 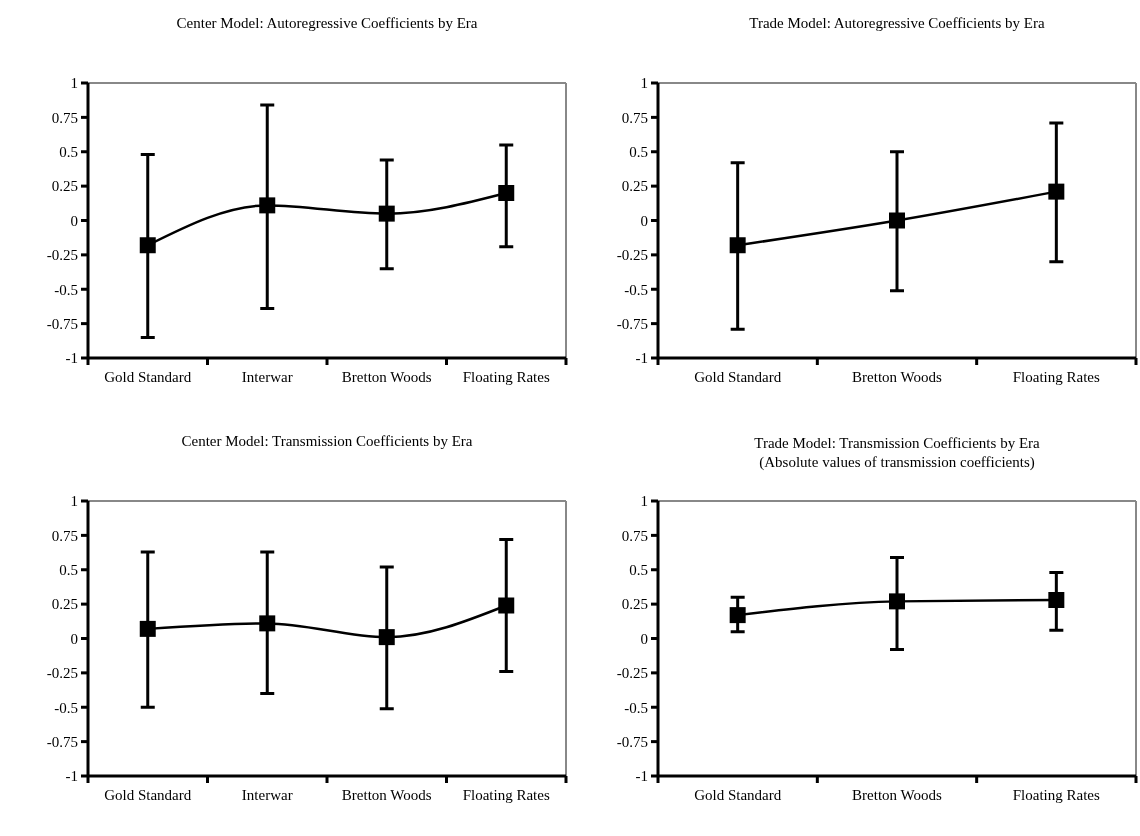 What do you see at coordinates (897, 23) in the screenshot?
I see `chart-title: Trade Model: Autoregressive Coefficients by Era` at bounding box center [897, 23].